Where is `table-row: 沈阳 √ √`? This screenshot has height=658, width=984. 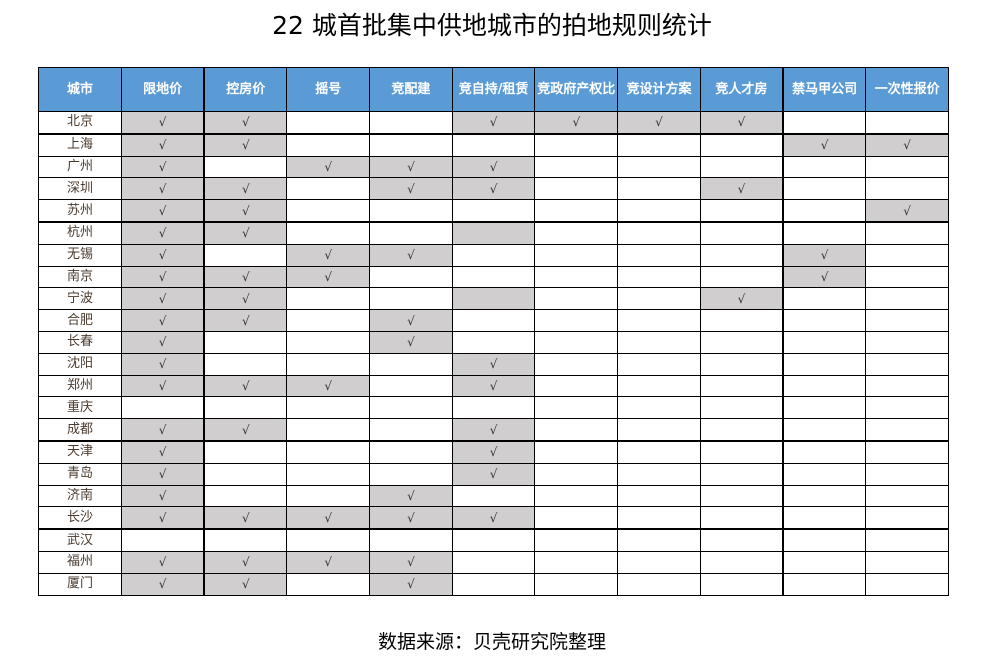 table-row: 沈阳 √ √ is located at coordinates (493, 364).